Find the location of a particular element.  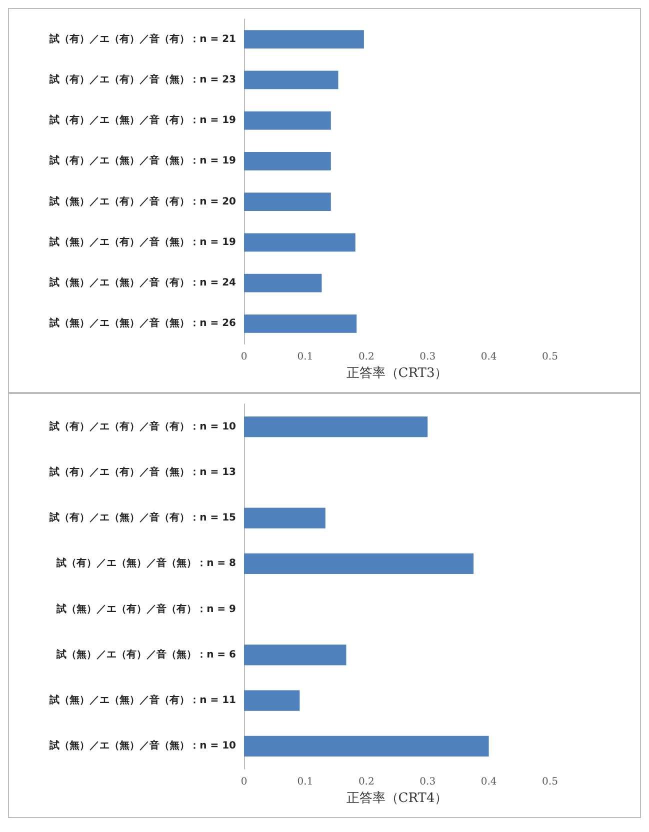

y-tick-label: 試（有）／エ（無）／音（有）：n = 19 is located at coordinates (142, 120).